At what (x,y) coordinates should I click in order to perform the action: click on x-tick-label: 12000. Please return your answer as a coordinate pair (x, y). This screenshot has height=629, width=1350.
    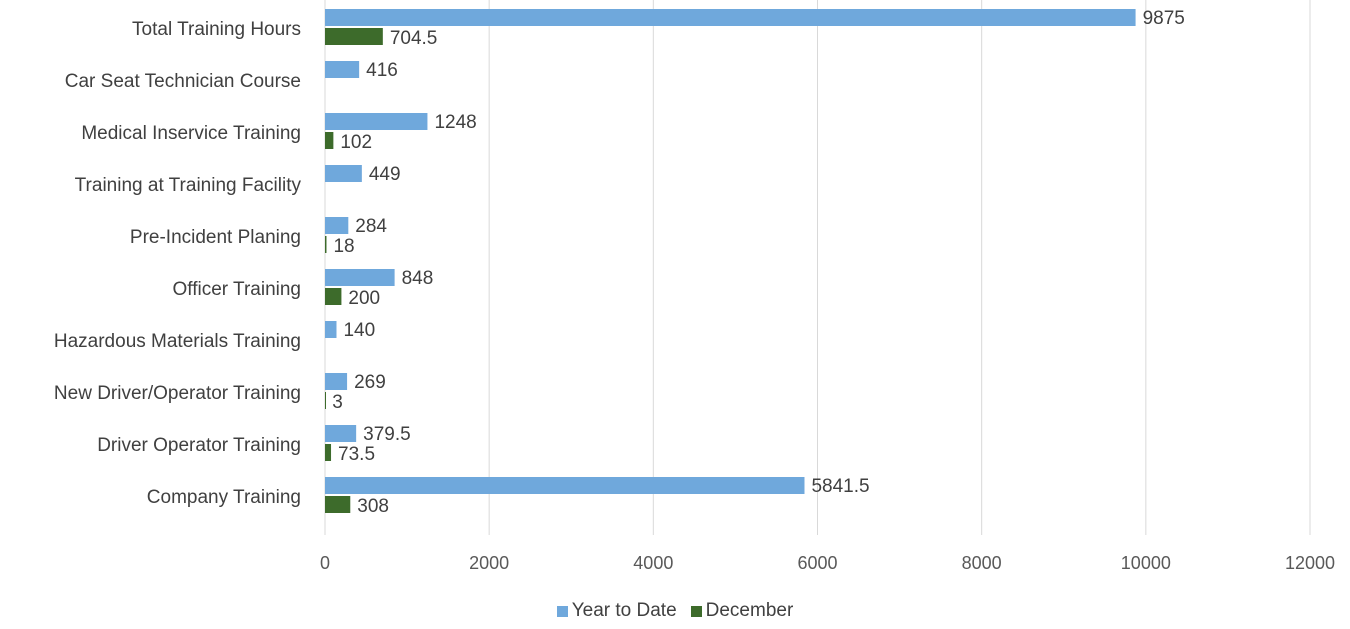
    Looking at the image, I should click on (1310, 563).